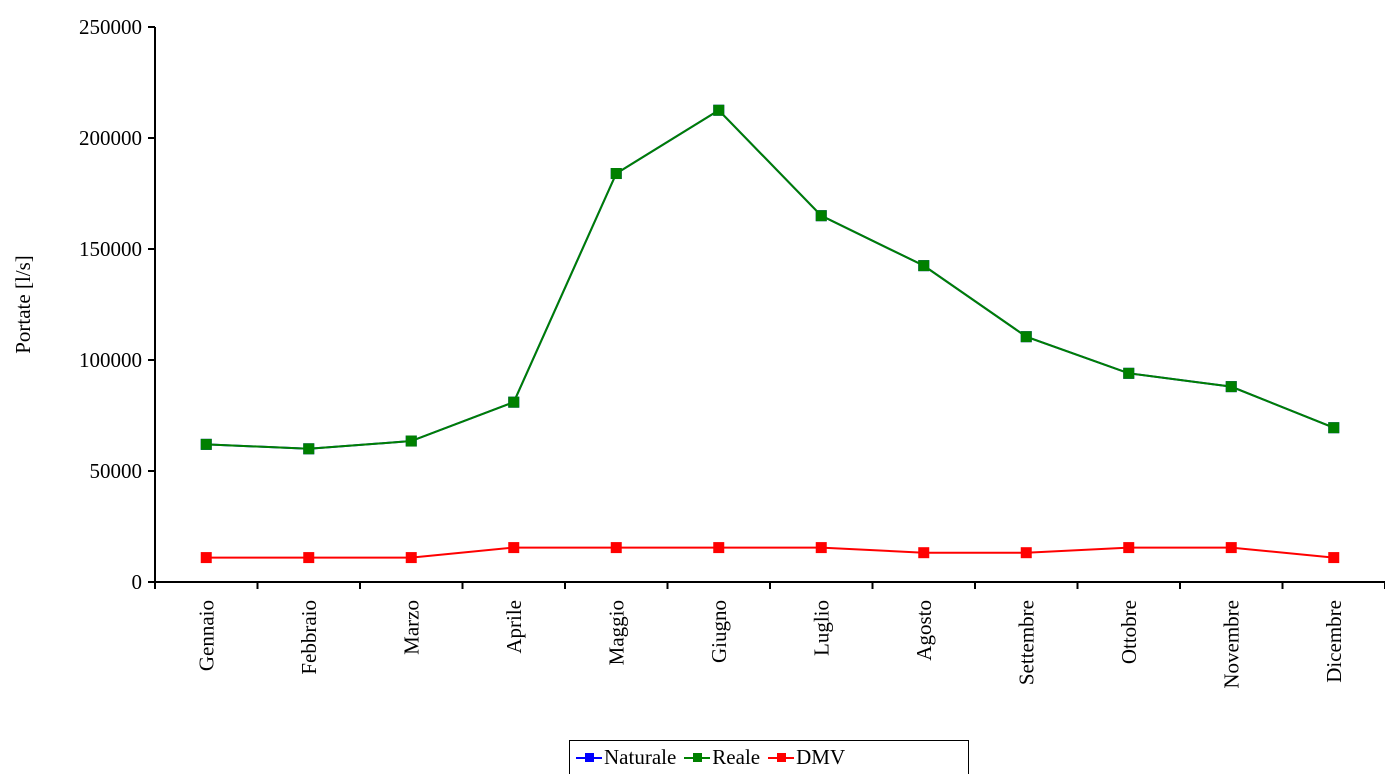 This screenshot has height=774, width=1385. What do you see at coordinates (411, 627) in the screenshot?
I see `x-tick-label: Marzo` at bounding box center [411, 627].